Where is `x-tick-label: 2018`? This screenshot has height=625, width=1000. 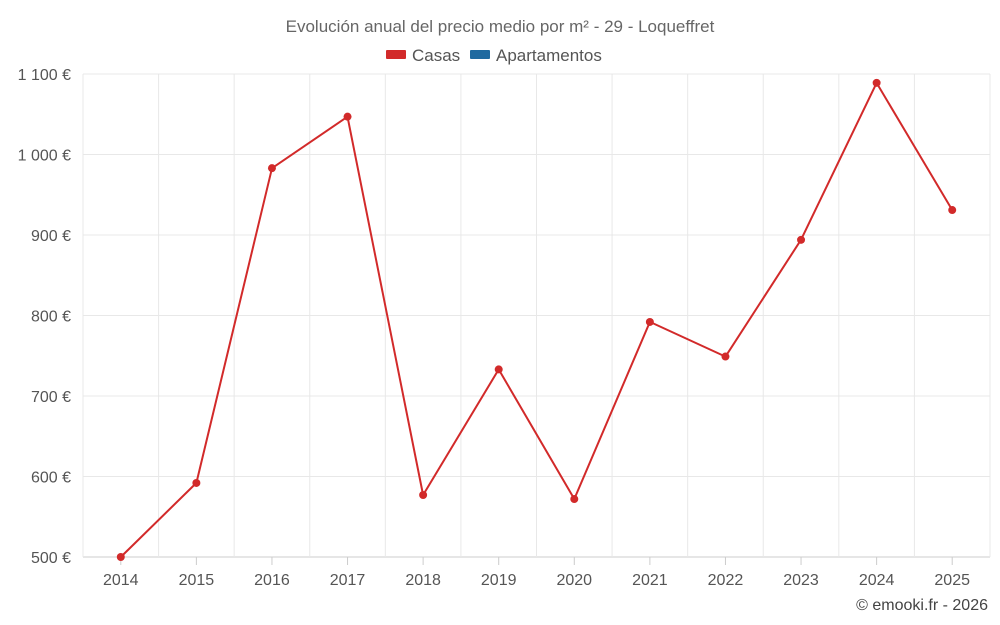
x-tick-label: 2018 is located at coordinates (423, 580).